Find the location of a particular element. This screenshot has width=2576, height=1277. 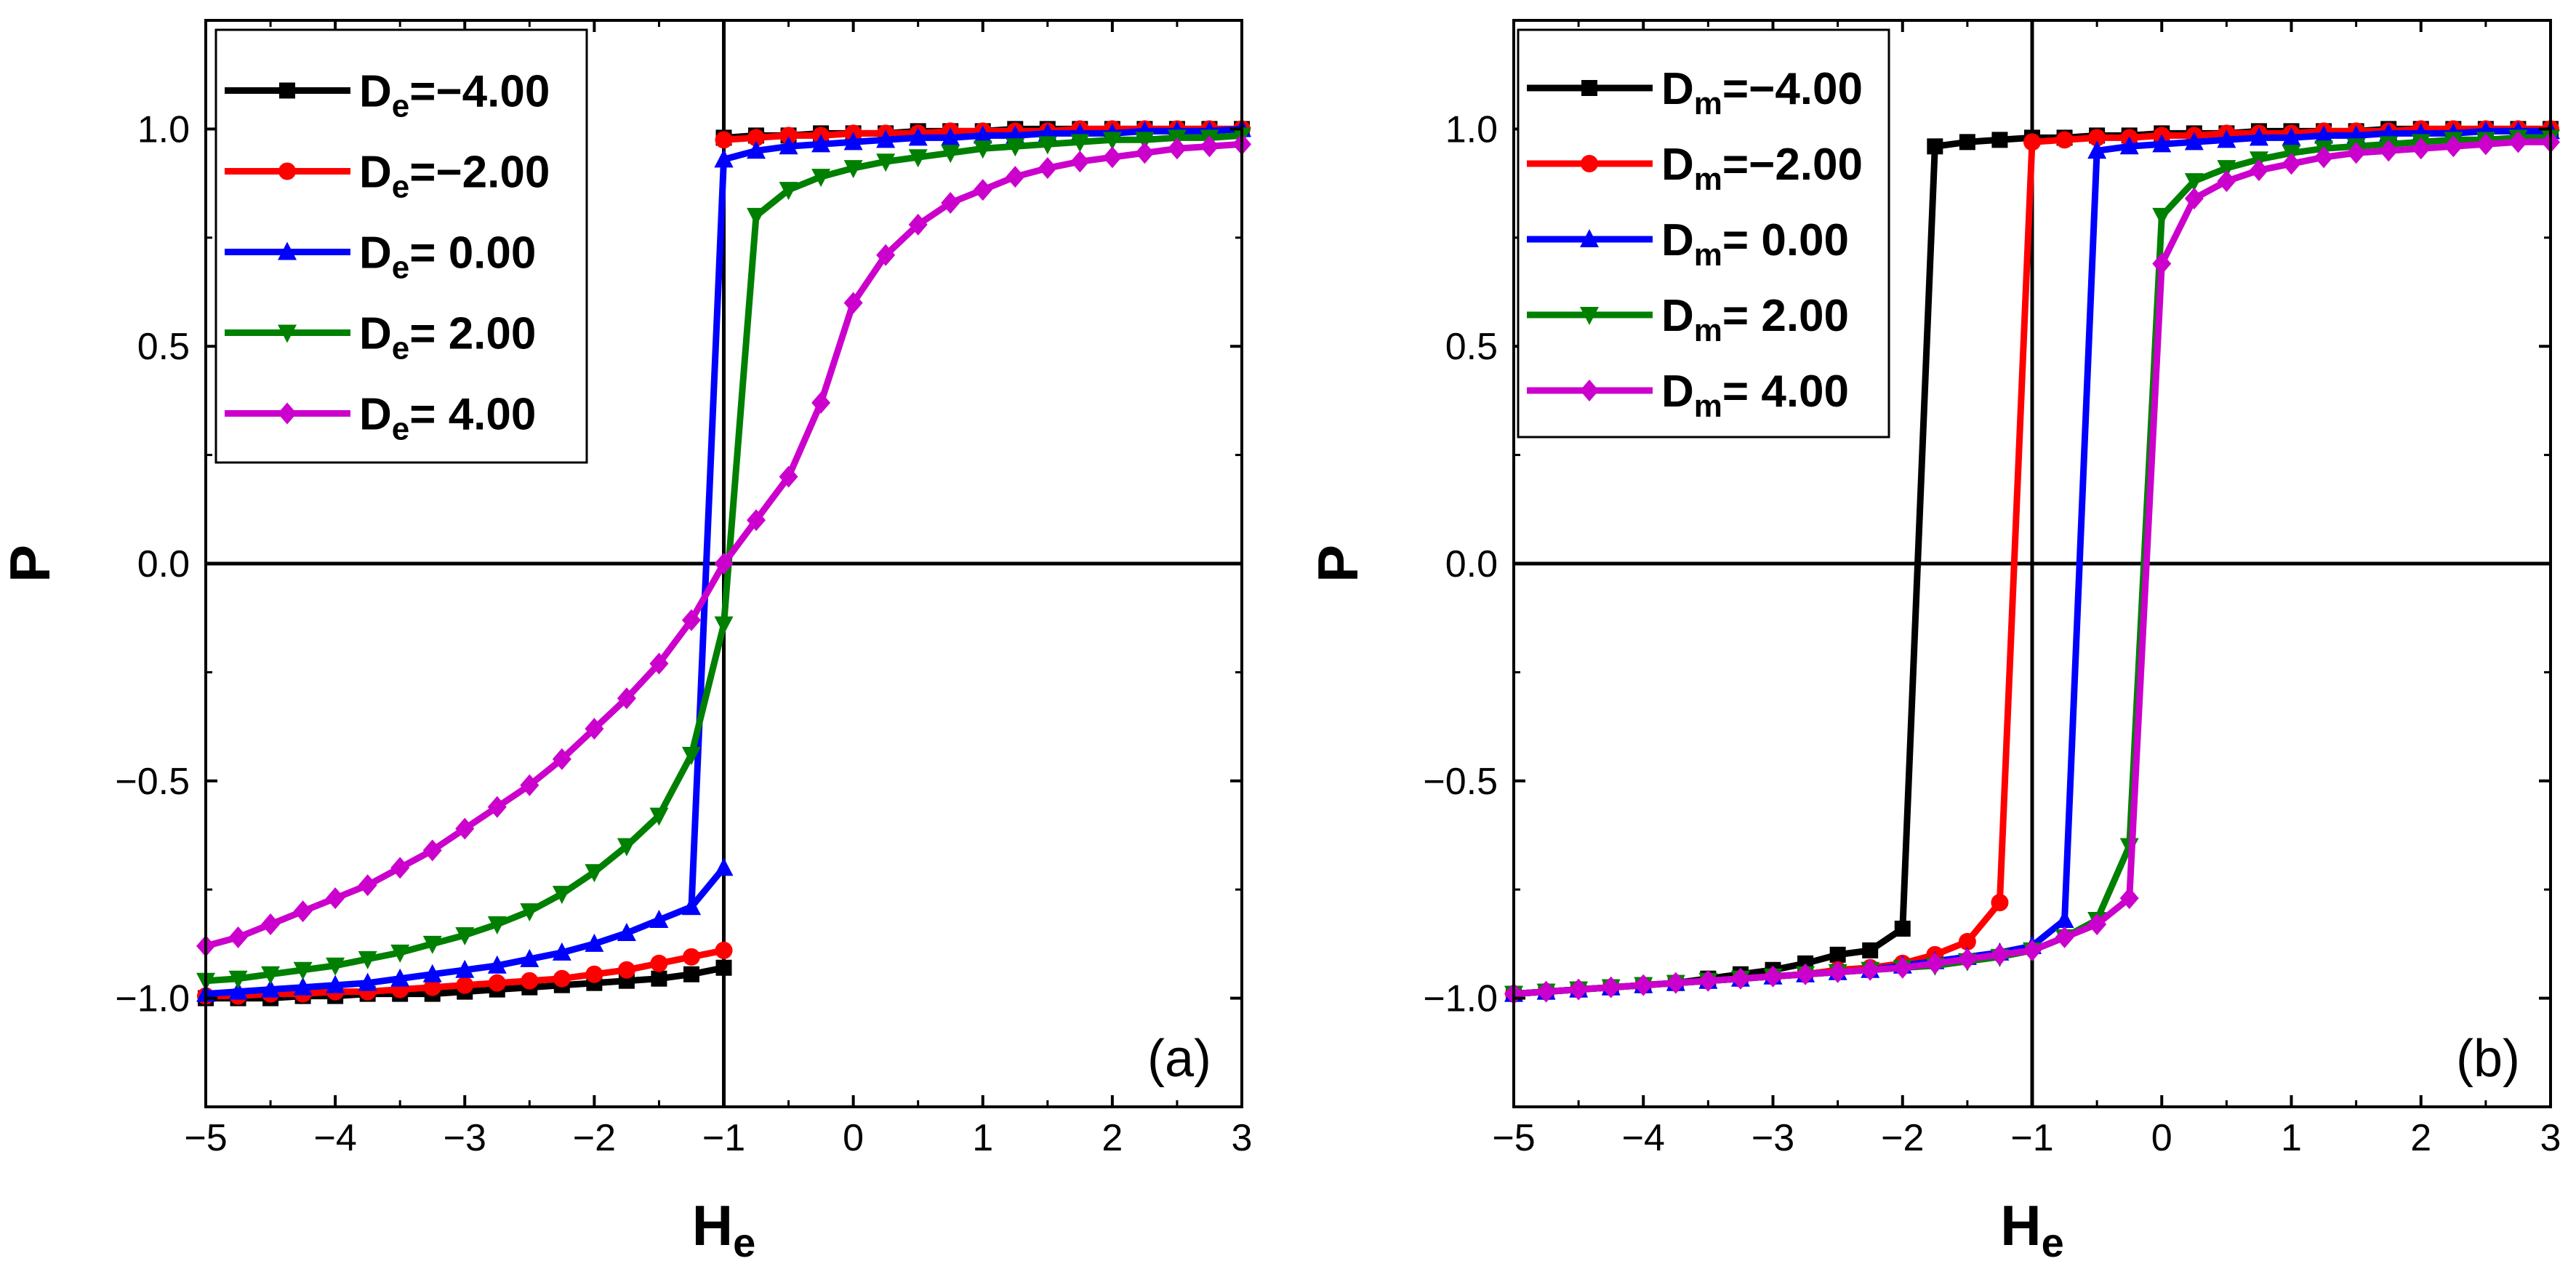

legend: De=−4.00 De=−2.00 De= 0.00 De= 2.00 De= 4.00 is located at coordinates (401, 246).